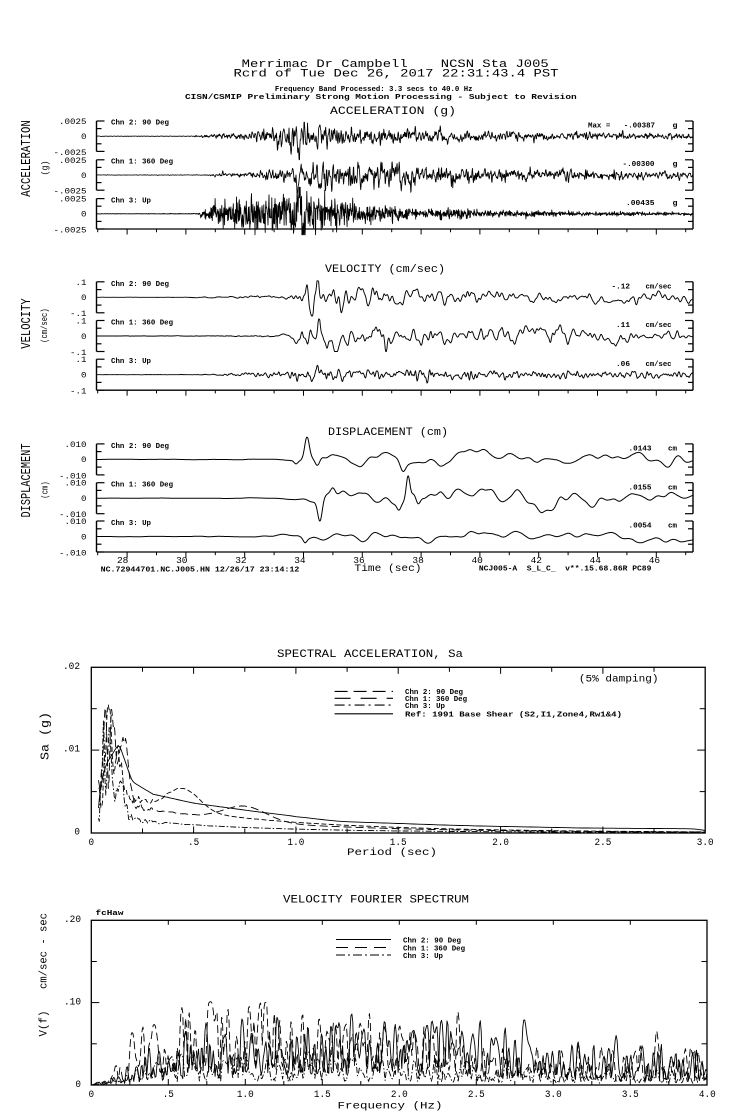 Image resolution: width=739 pixels, height=1115 pixels. I want to click on svg-text:Ref: 1991 Base Shear (S2,I1,Zo: Ref: 1991 Base Shear (S2,I1,Zone4,Rw1&4), so click(513, 716).